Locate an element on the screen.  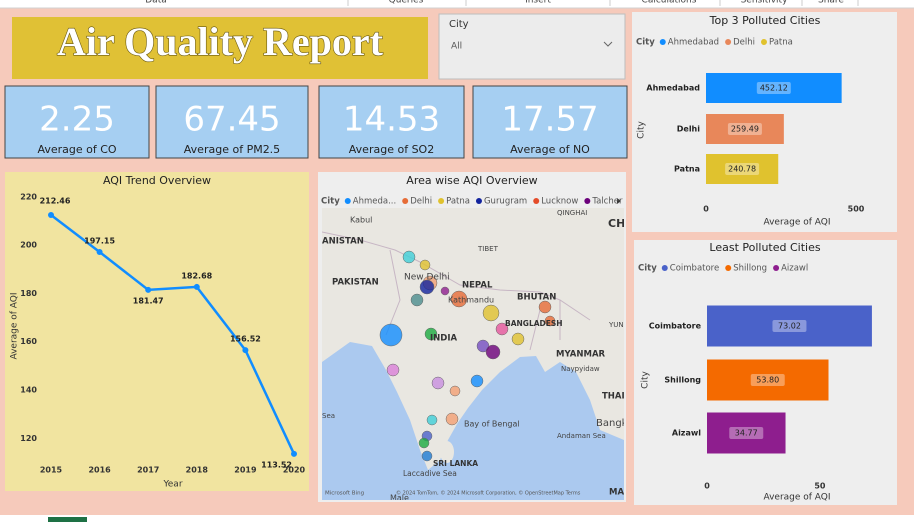
y-tick-label: 140 is located at coordinates (28, 389).